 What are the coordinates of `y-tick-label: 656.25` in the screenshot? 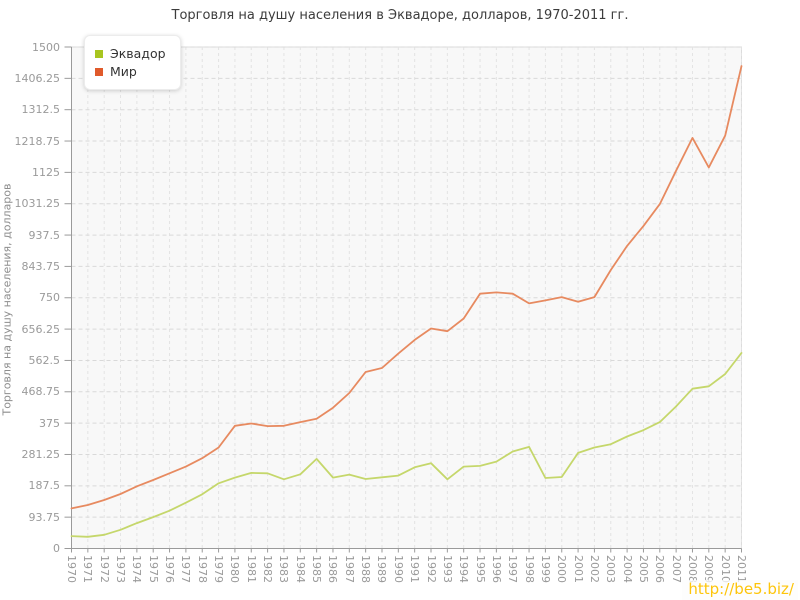 It's located at (41, 329).